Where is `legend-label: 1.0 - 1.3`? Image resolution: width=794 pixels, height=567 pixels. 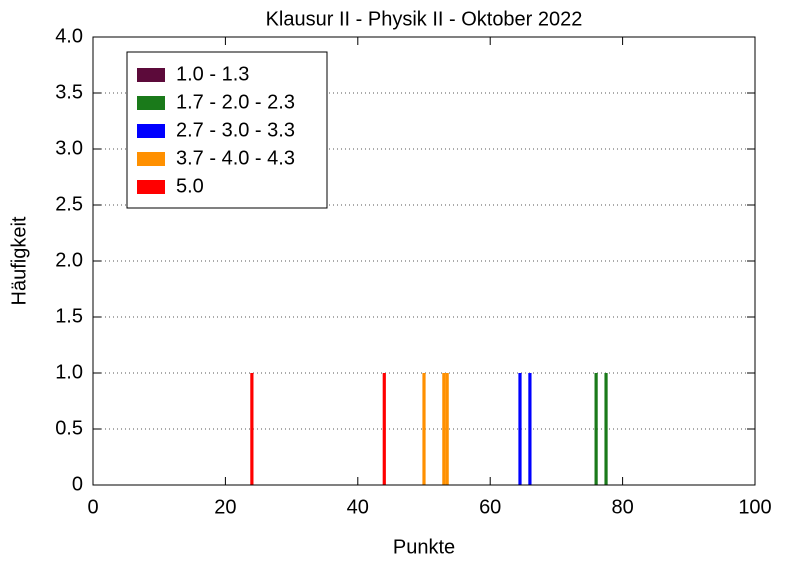 legend-label: 1.0 - 1.3 is located at coordinates (212, 74).